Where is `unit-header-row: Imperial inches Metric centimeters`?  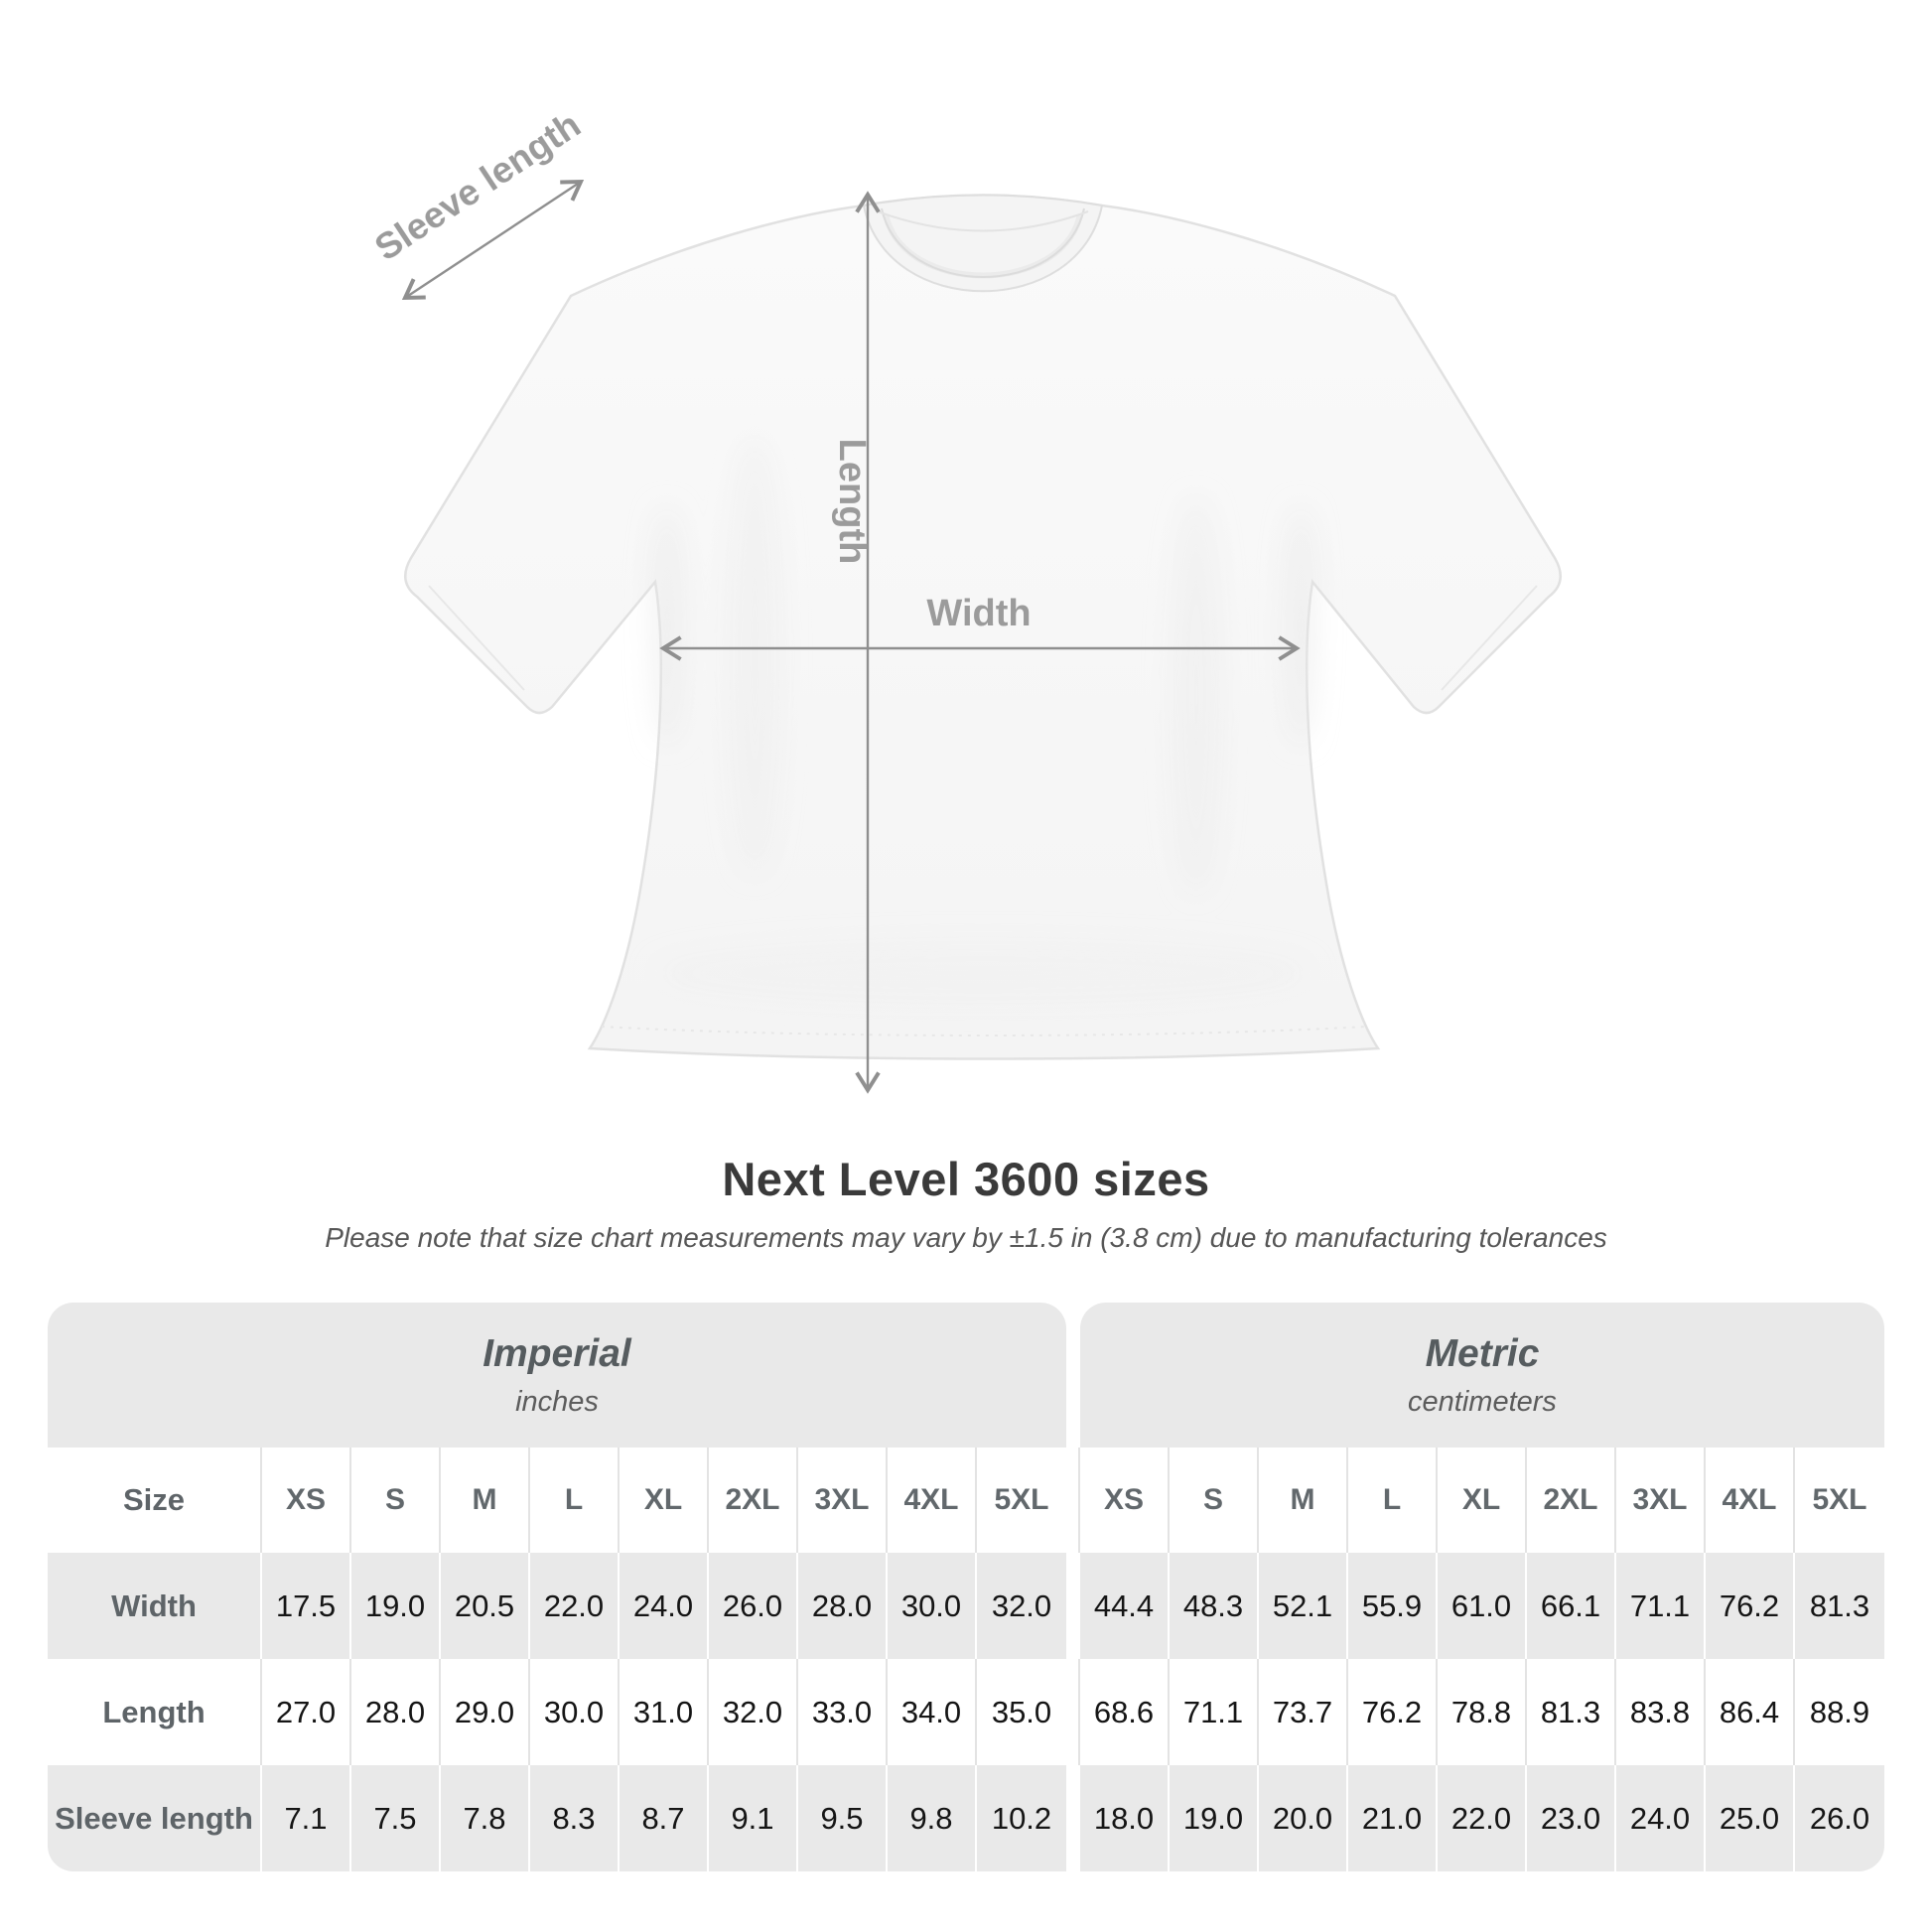 unit-header-row: Imperial inches Metric centimeters is located at coordinates (966, 1375).